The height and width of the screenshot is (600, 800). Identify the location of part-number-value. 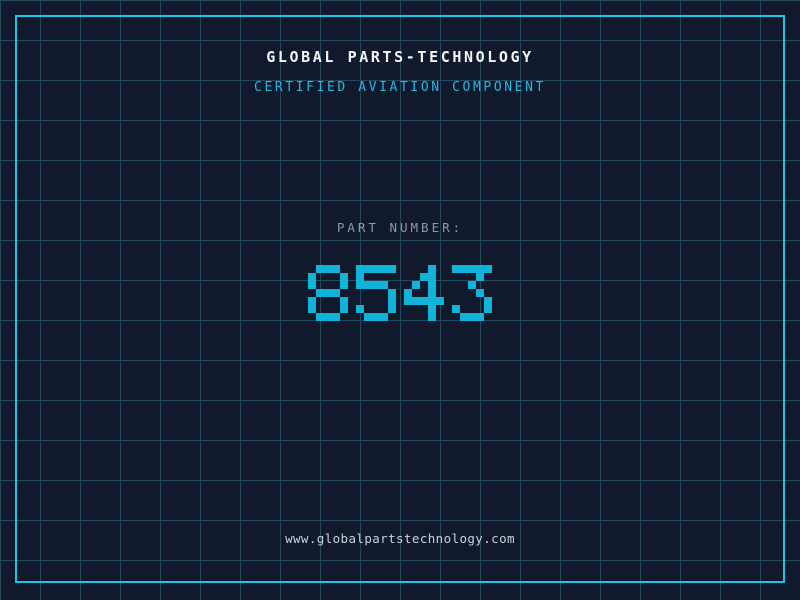
(400, 293).